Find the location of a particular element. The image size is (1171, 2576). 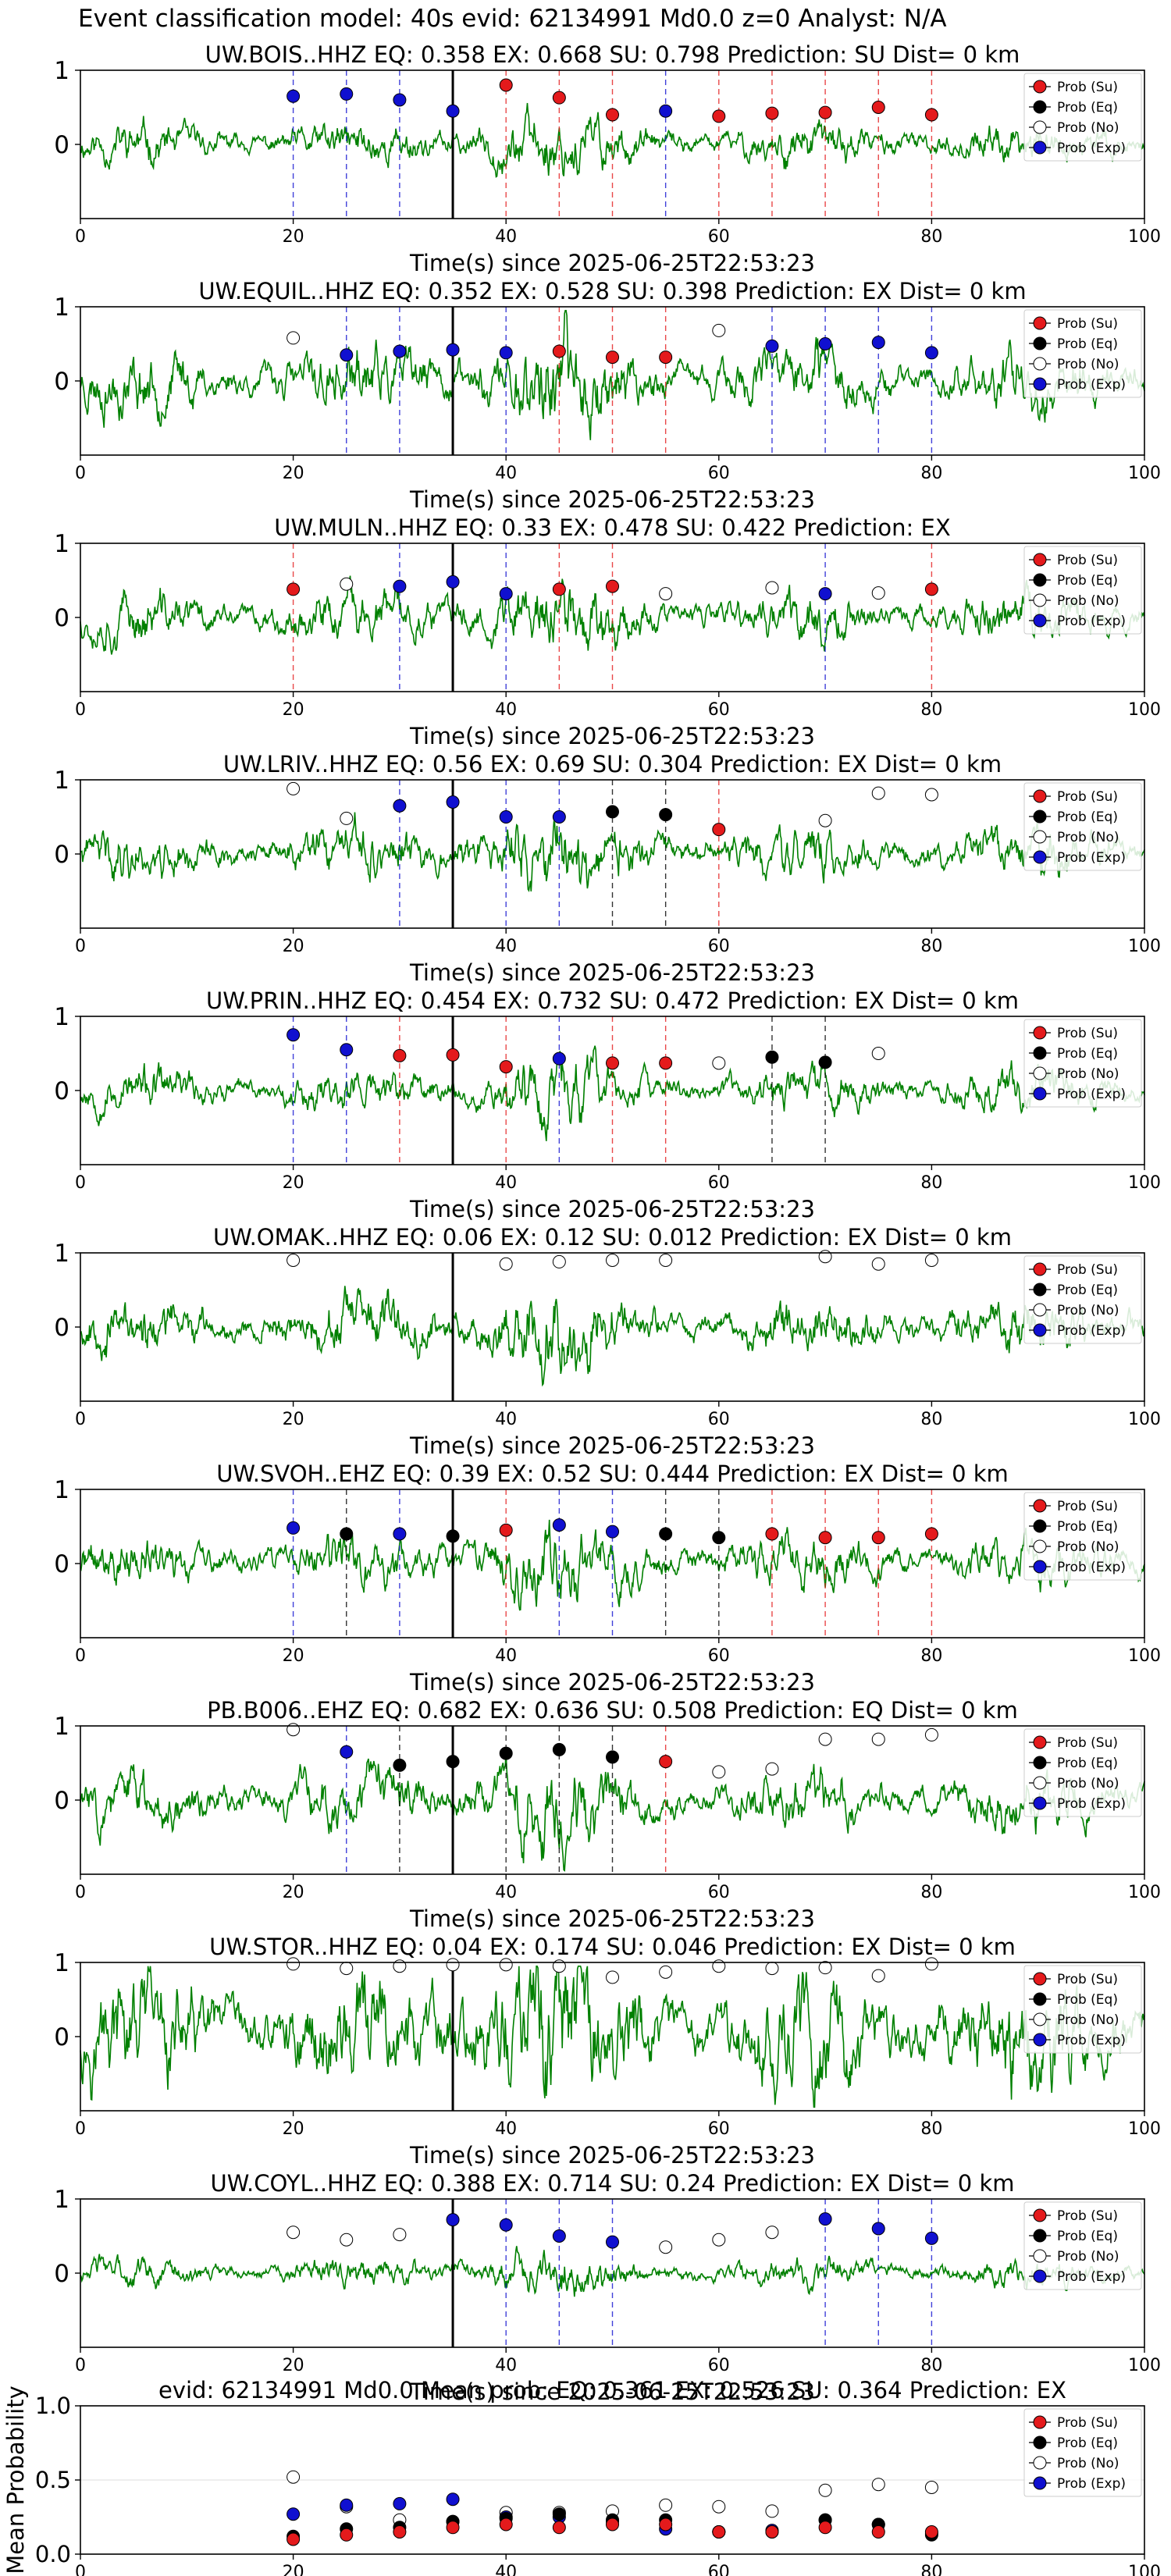

x-tick-label-9-100: 100 is located at coordinates (1144, 2365).